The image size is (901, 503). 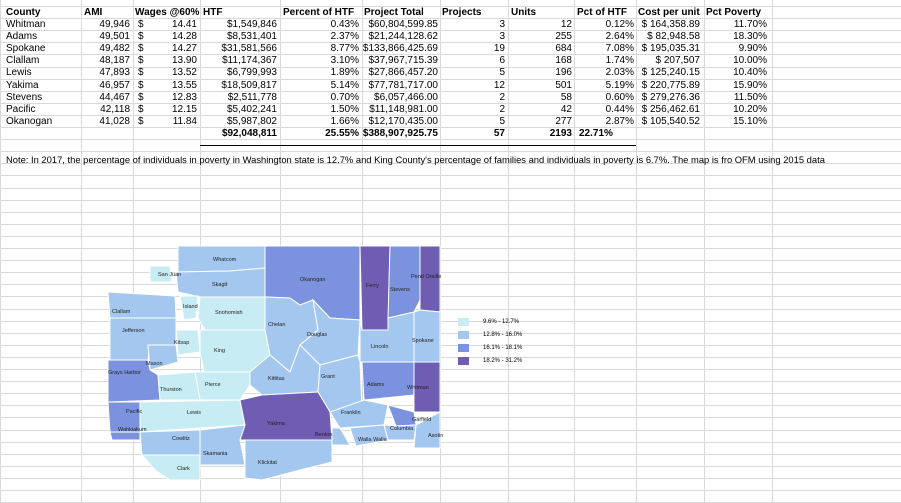 I want to click on county-label-jefferson: Jefferson, so click(x=133, y=331).